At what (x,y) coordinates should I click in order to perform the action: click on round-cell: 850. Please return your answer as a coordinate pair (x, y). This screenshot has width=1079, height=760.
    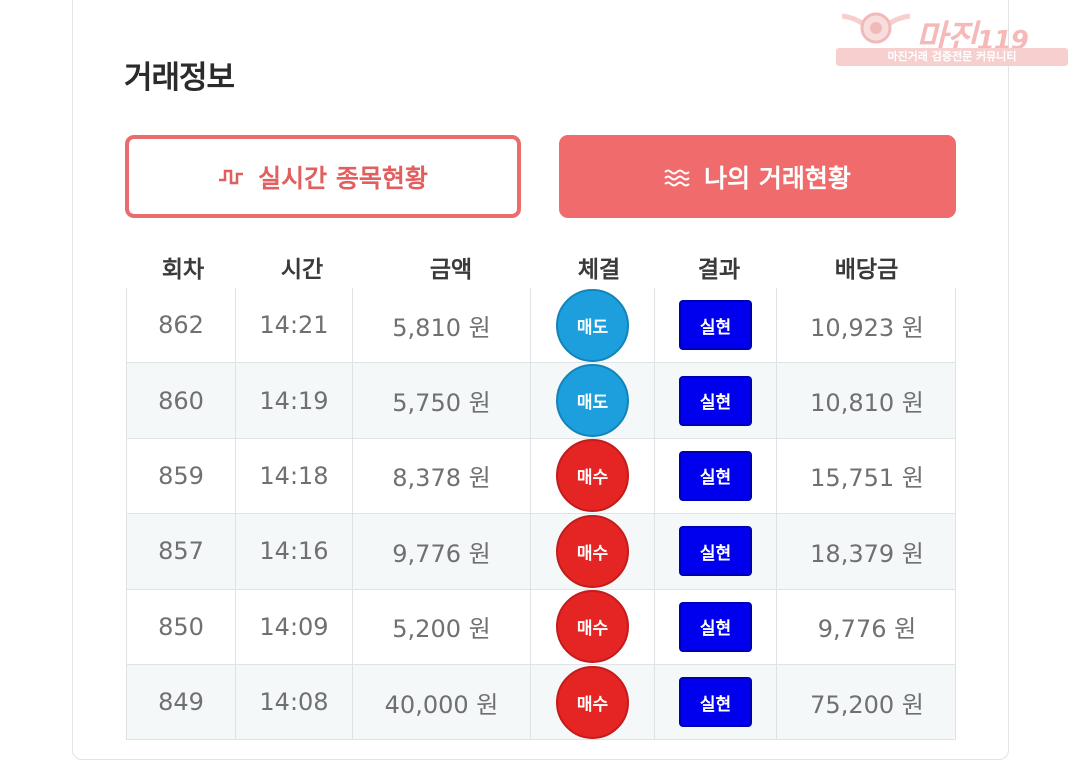
    Looking at the image, I should click on (181, 626).